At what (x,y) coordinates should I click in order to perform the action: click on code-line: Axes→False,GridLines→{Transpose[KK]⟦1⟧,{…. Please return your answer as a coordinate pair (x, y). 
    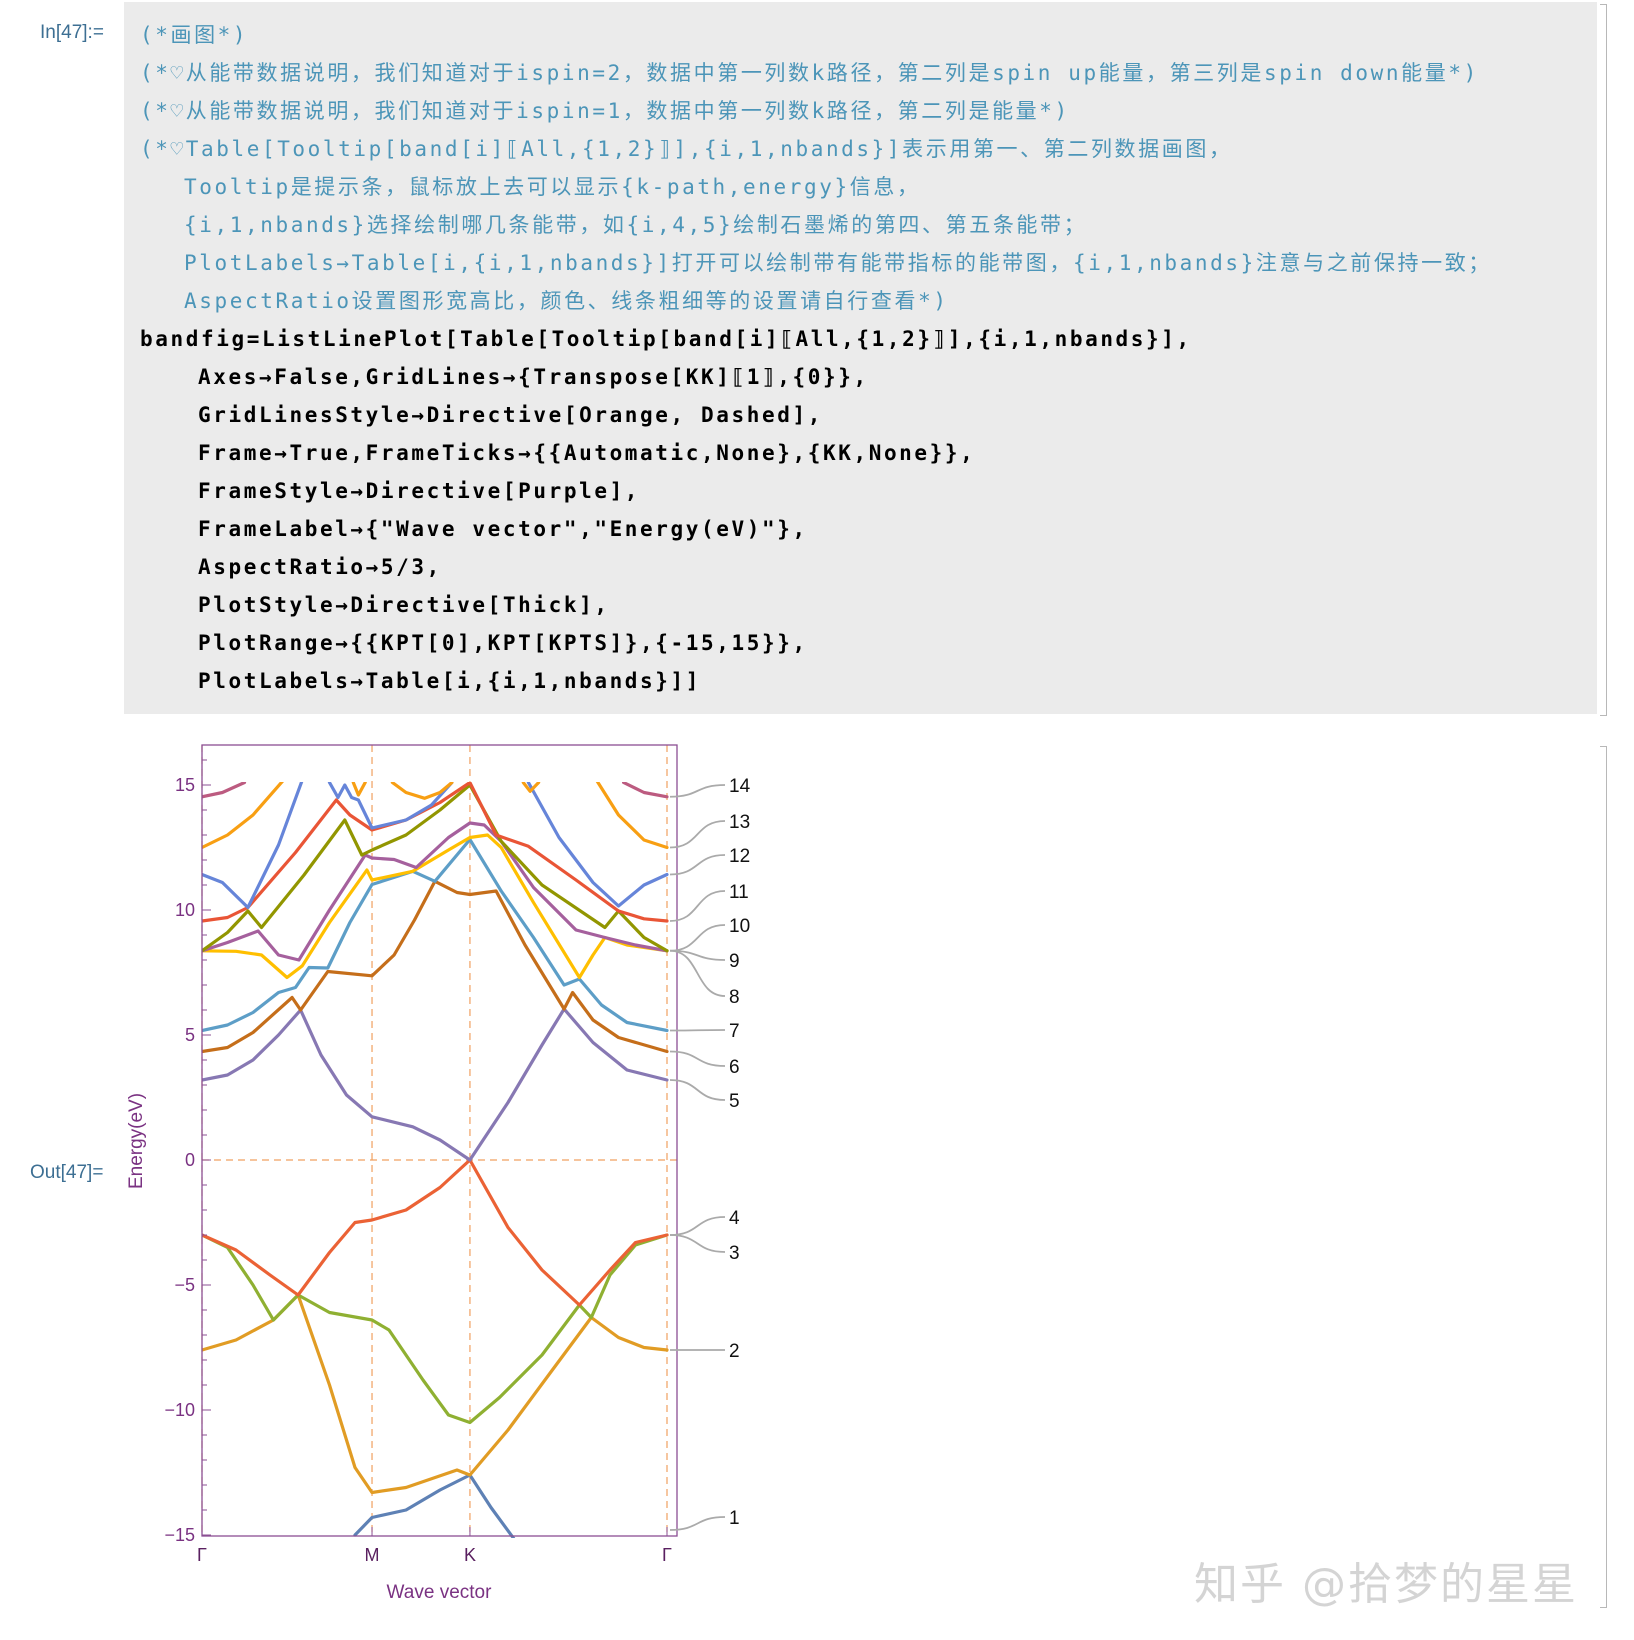
    Looking at the image, I should click on (533, 377).